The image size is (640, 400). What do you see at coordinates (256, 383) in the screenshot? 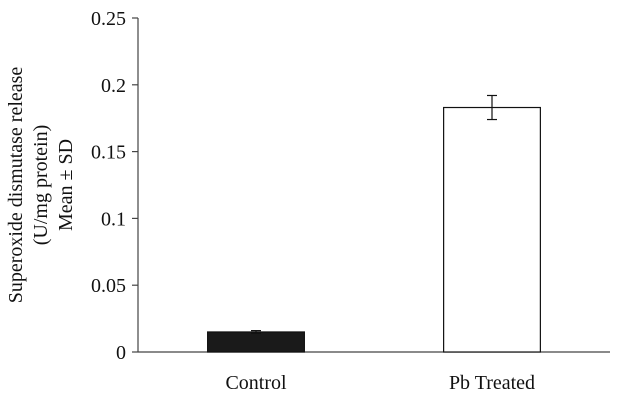
I see `x-category-label: Control` at bounding box center [256, 383].